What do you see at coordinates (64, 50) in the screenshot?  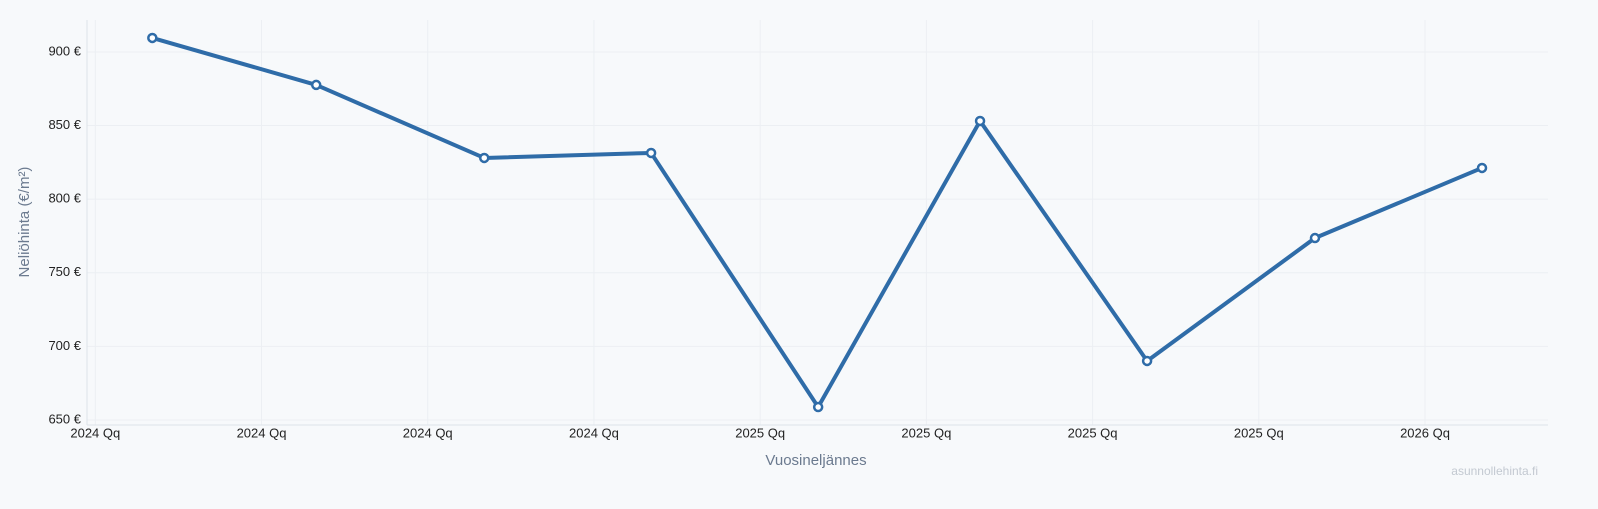 I see `y-tick-label: 900 €` at bounding box center [64, 50].